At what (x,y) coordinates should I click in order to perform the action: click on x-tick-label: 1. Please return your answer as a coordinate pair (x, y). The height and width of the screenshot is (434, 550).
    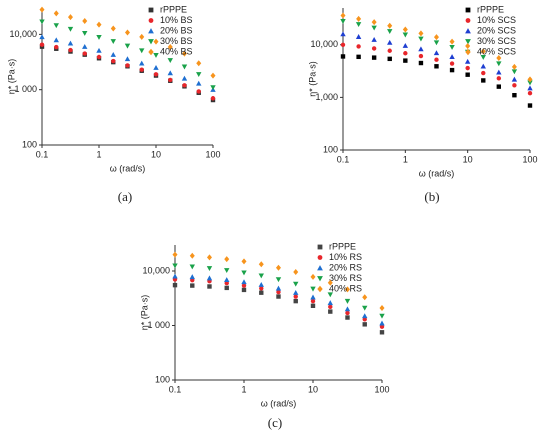
    Looking at the image, I should click on (243, 389).